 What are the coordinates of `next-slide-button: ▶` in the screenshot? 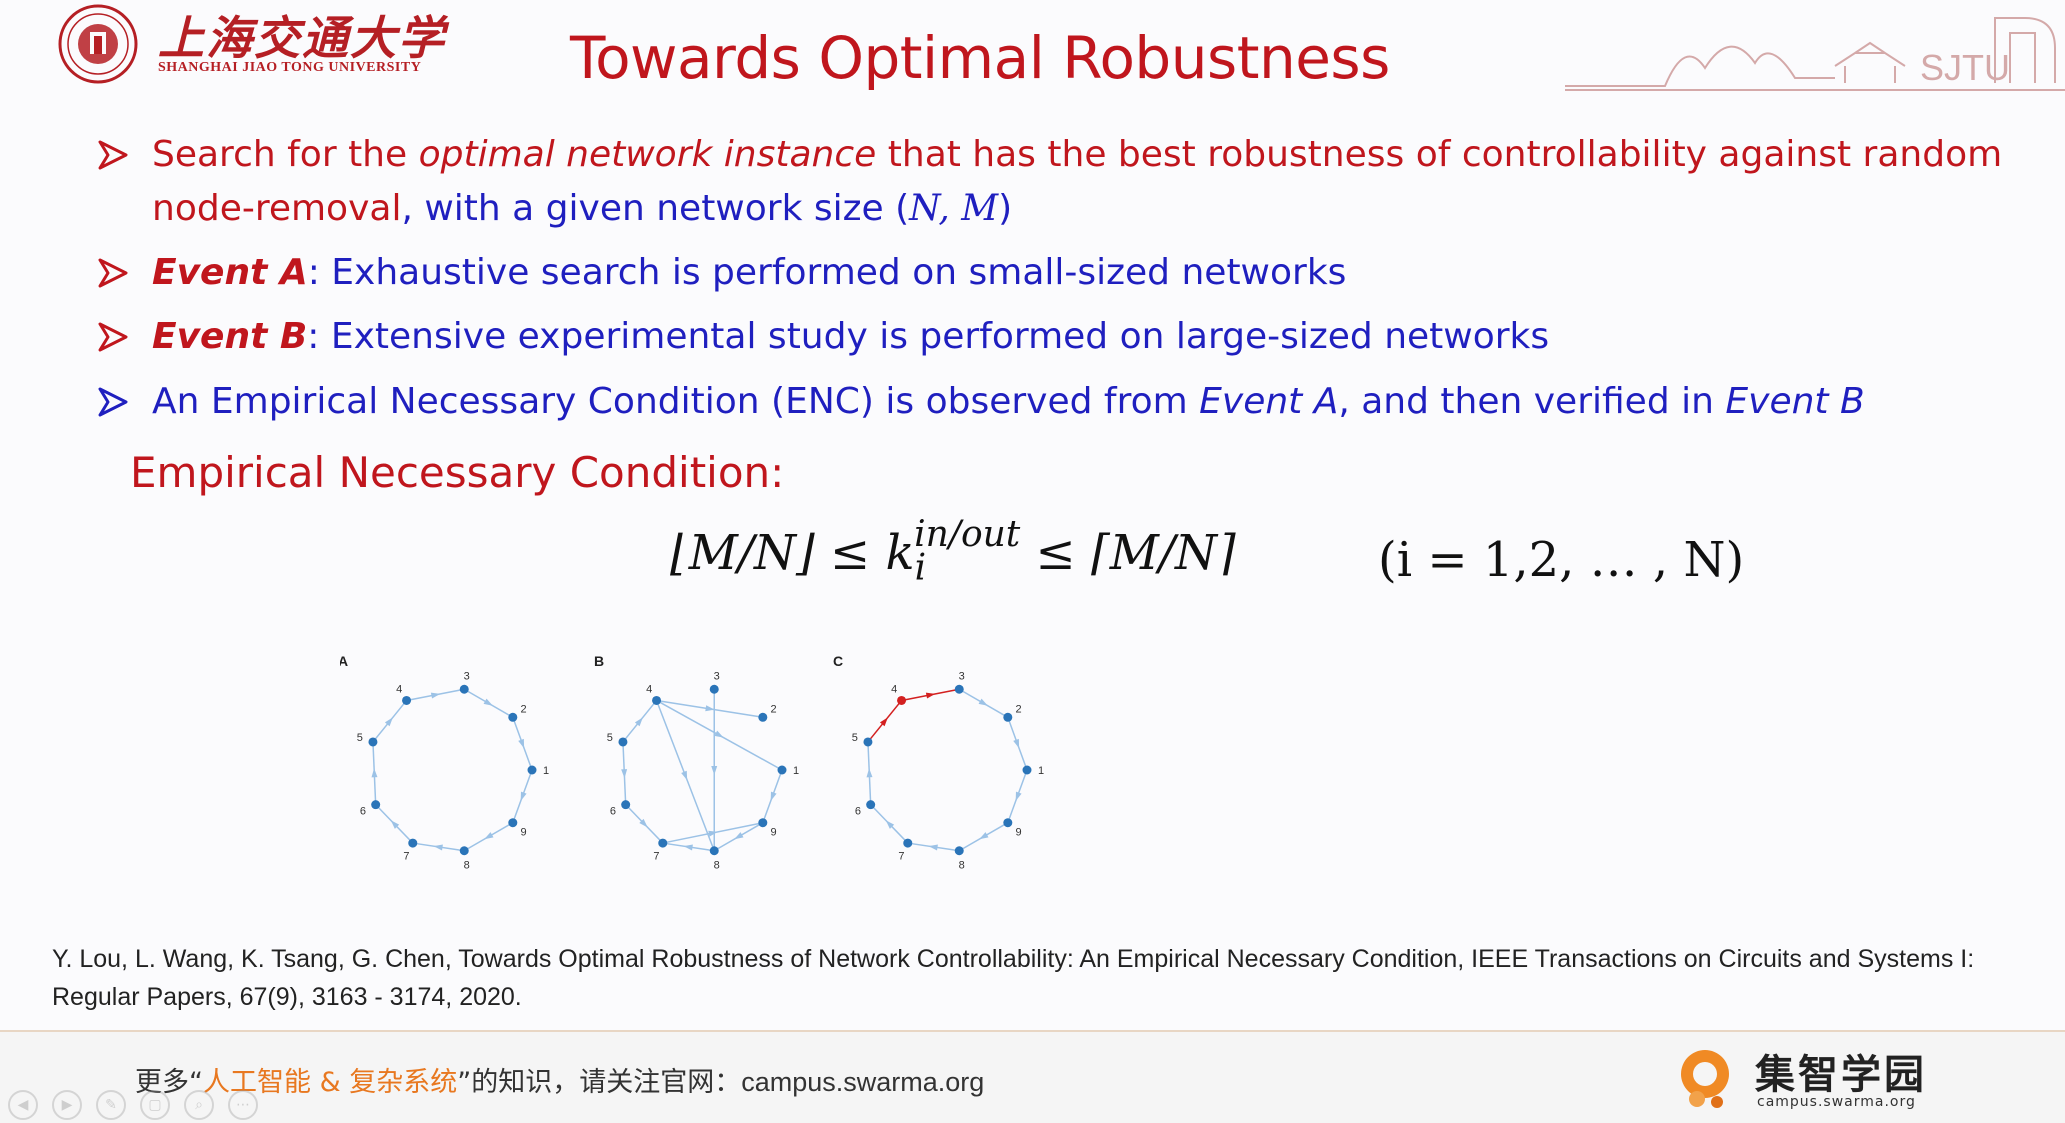 It's located at (67, 1105).